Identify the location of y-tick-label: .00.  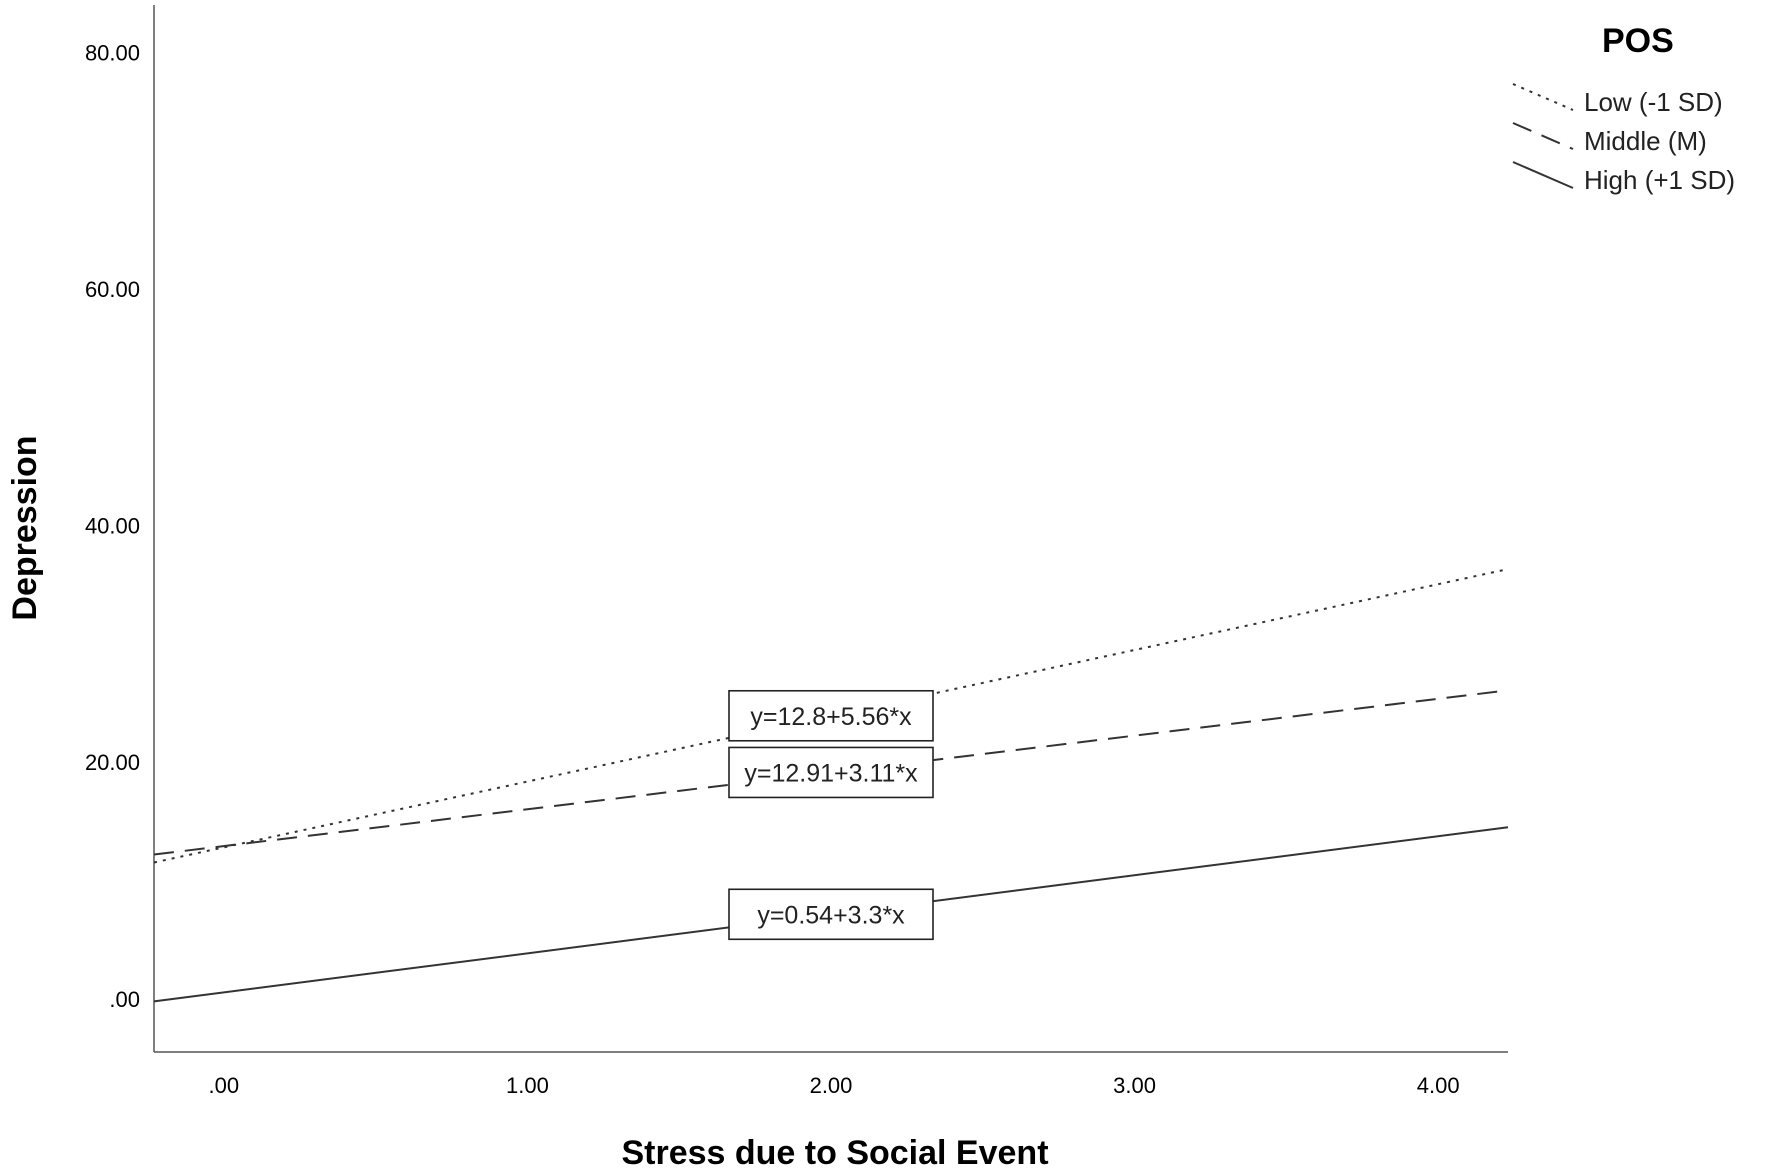
(124, 999).